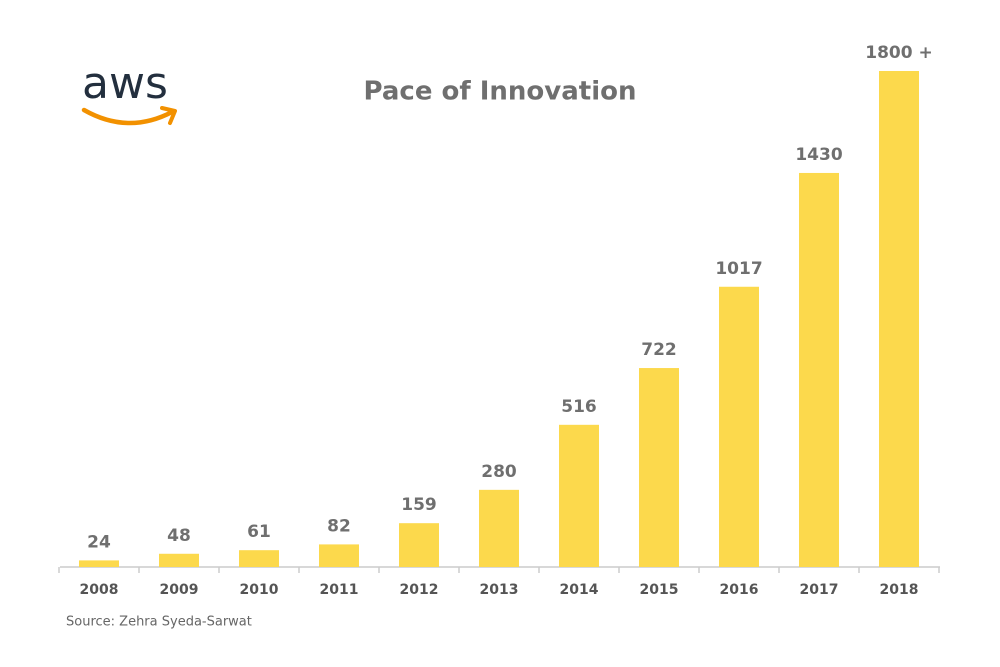 The width and height of the screenshot is (1000, 667). What do you see at coordinates (579, 590) in the screenshot?
I see `x-tick-label: 2014` at bounding box center [579, 590].